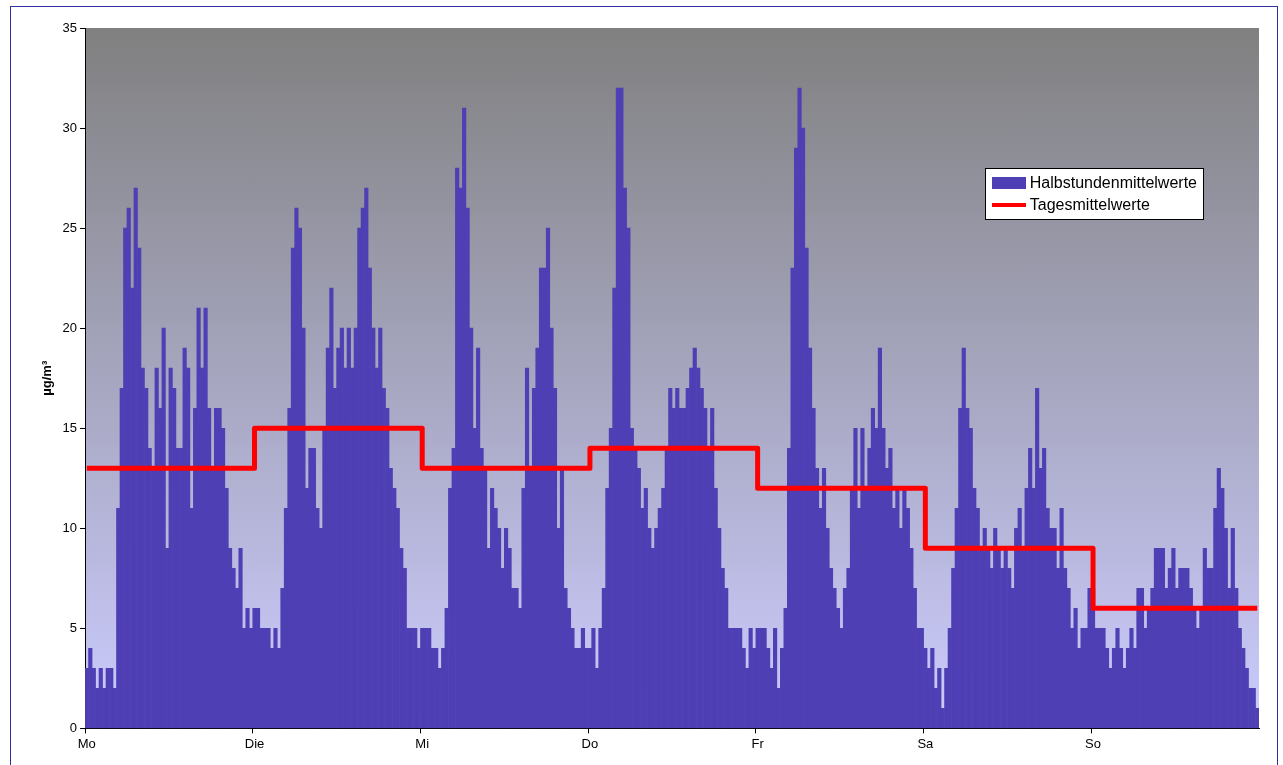  Describe the element at coordinates (70, 427) in the screenshot. I see `y-tick-label: 15` at that location.